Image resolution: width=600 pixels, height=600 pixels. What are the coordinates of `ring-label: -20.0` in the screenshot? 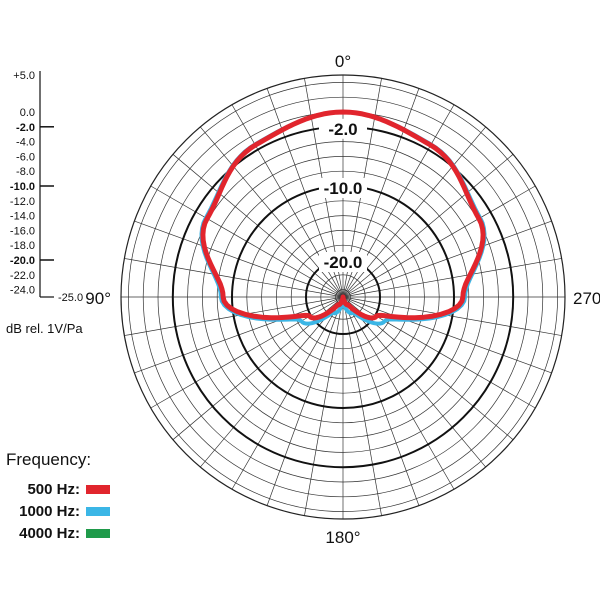 It's located at (343, 262).